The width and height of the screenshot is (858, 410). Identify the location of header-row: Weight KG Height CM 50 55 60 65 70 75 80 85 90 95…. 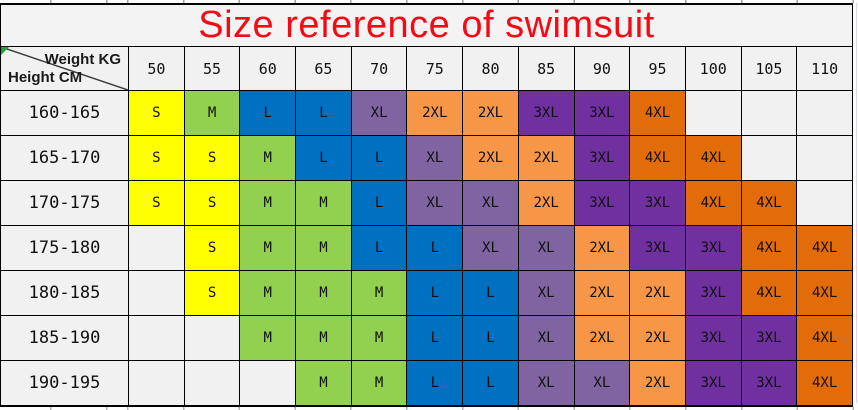
(426, 68).